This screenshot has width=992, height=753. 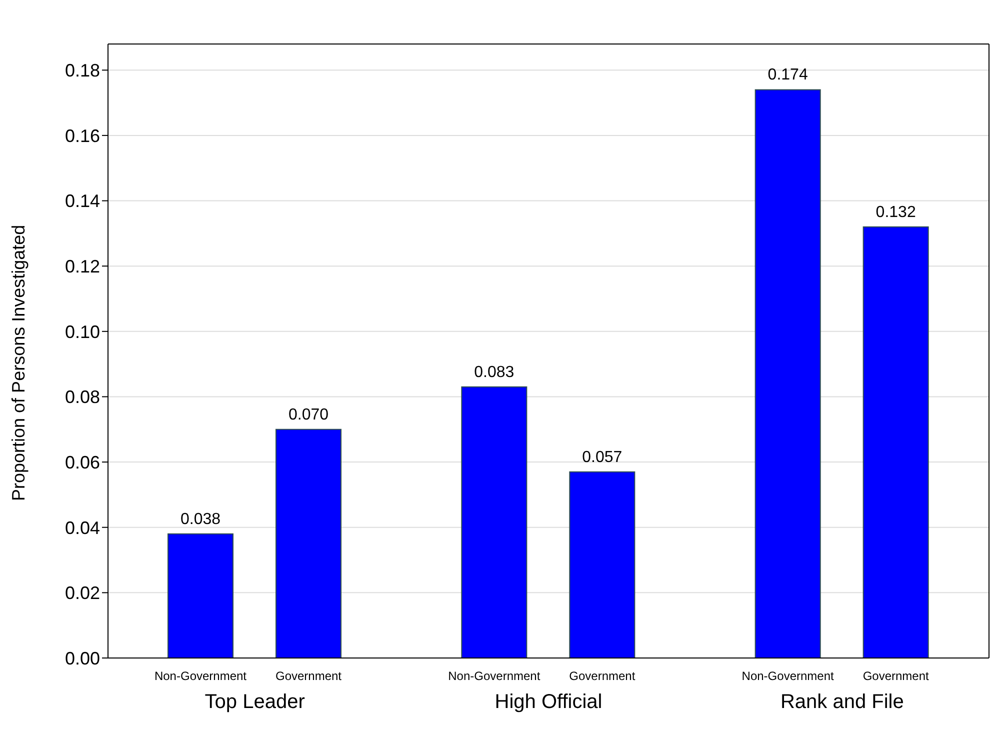 What do you see at coordinates (308, 676) in the screenshot?
I see `series-label: Government` at bounding box center [308, 676].